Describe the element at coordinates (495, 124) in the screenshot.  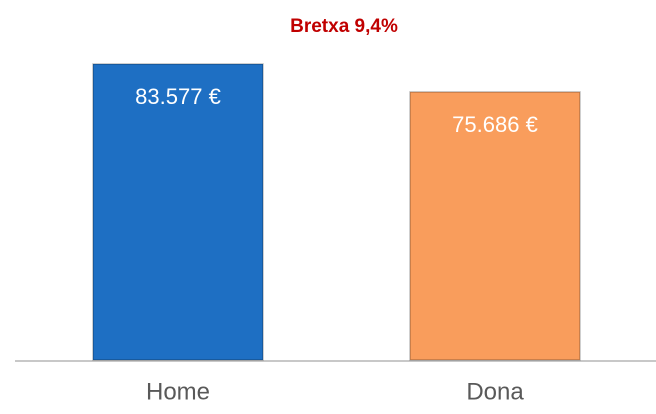
I see `value-label: 75.686 €` at that location.